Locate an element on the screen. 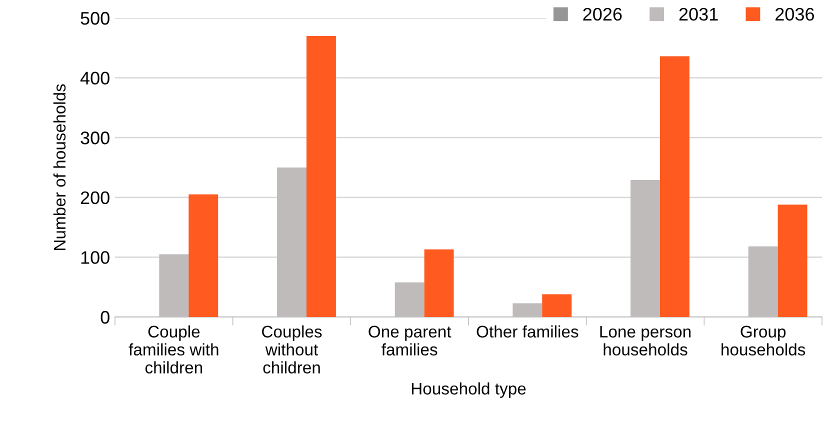 Image resolution: width=830 pixels, height=422 pixels. legend-label: 2026 is located at coordinates (602, 14).